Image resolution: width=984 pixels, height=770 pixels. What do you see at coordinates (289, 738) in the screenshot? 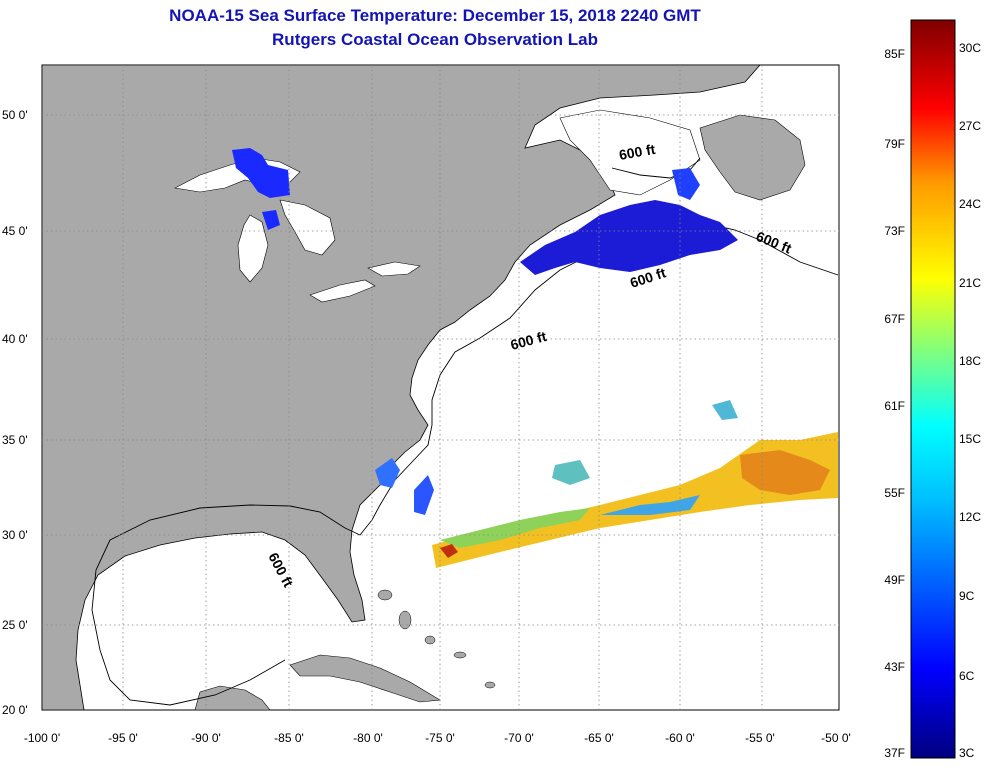
I see `lon-label: -85 0'` at bounding box center [289, 738].